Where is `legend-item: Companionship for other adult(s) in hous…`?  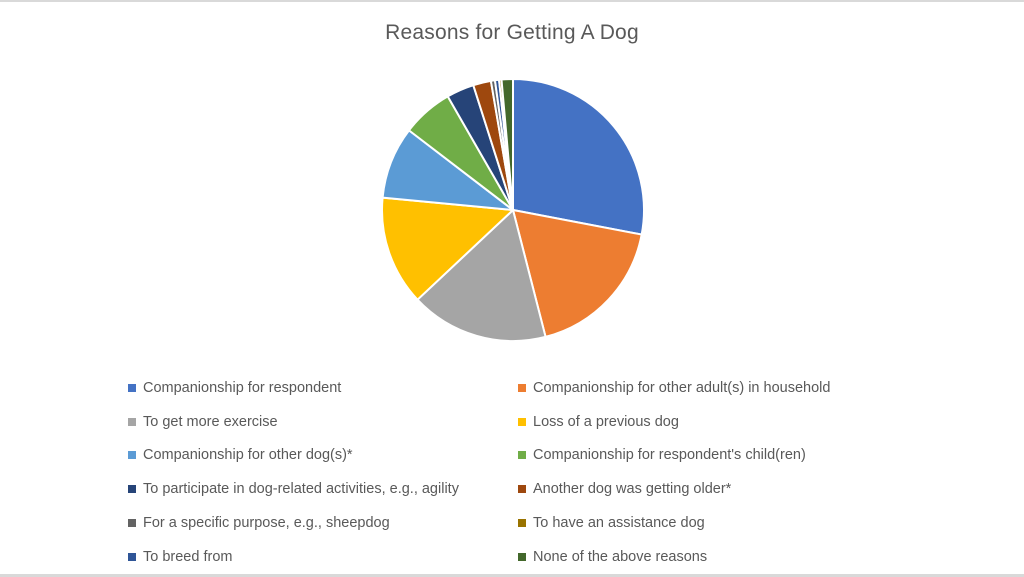
legend-item: Companionship for other adult(s) in hous… is located at coordinates (713, 388).